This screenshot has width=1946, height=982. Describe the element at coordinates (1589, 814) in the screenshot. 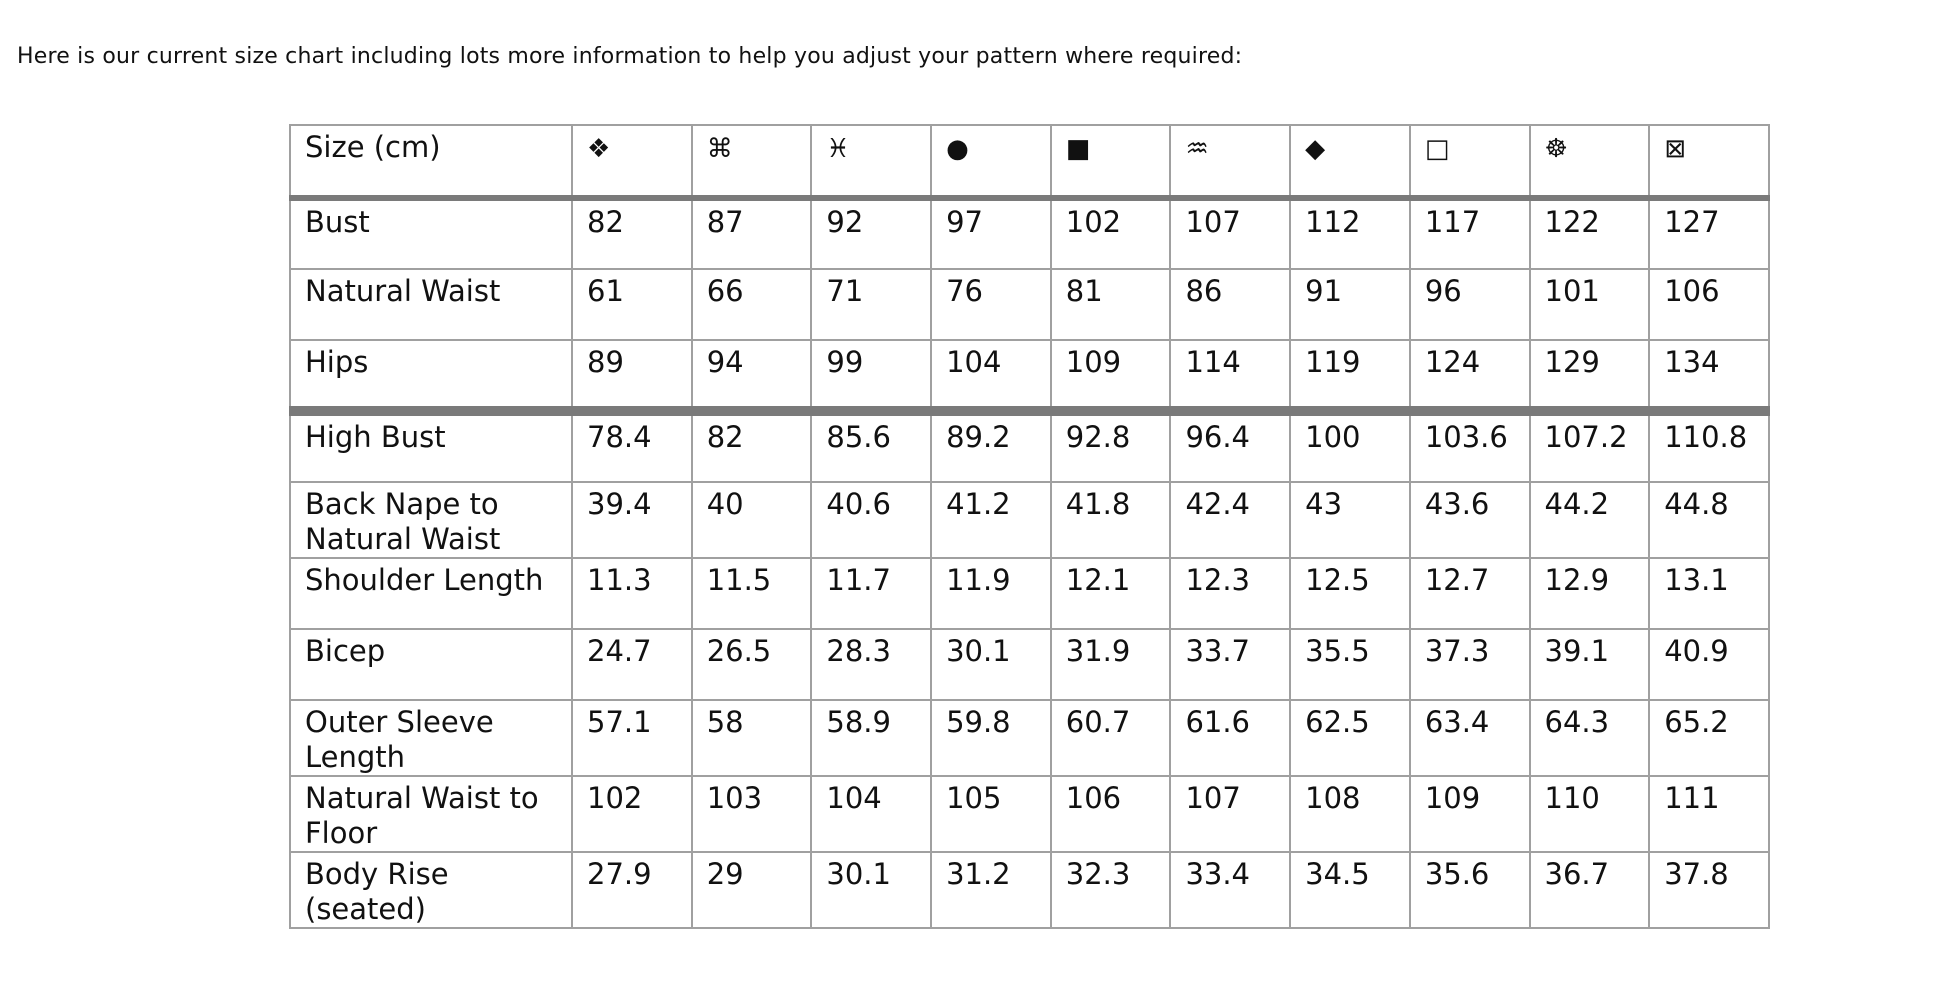

I see `measurement-cell: 110` at that location.